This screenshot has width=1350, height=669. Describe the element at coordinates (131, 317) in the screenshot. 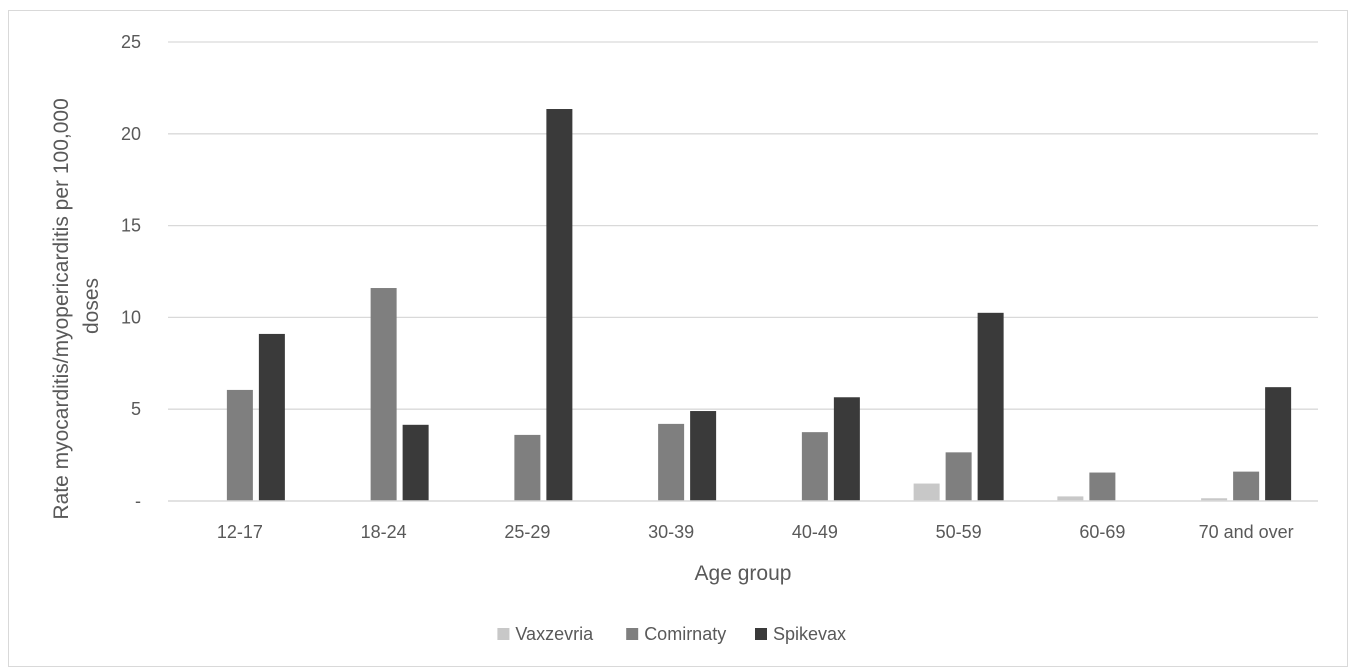

I see `y-tick-label: 10` at that location.